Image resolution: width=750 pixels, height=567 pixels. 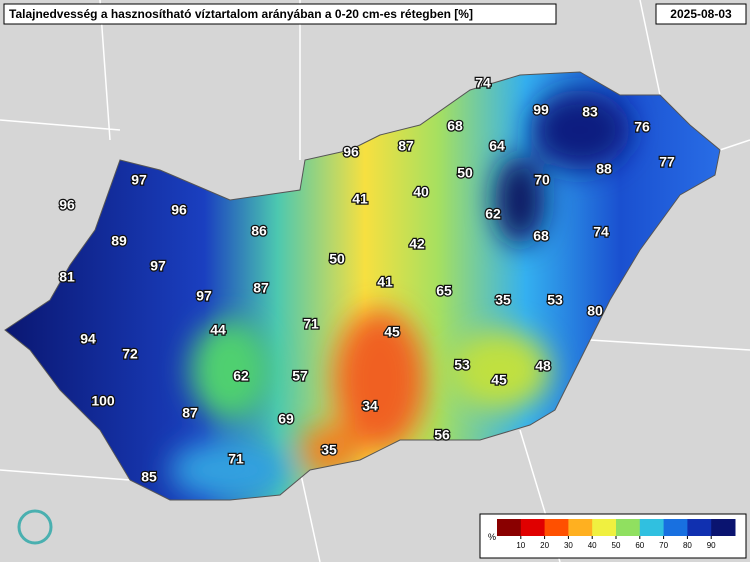 What do you see at coordinates (421, 192) in the screenshot?
I see `station-value: 40` at bounding box center [421, 192].